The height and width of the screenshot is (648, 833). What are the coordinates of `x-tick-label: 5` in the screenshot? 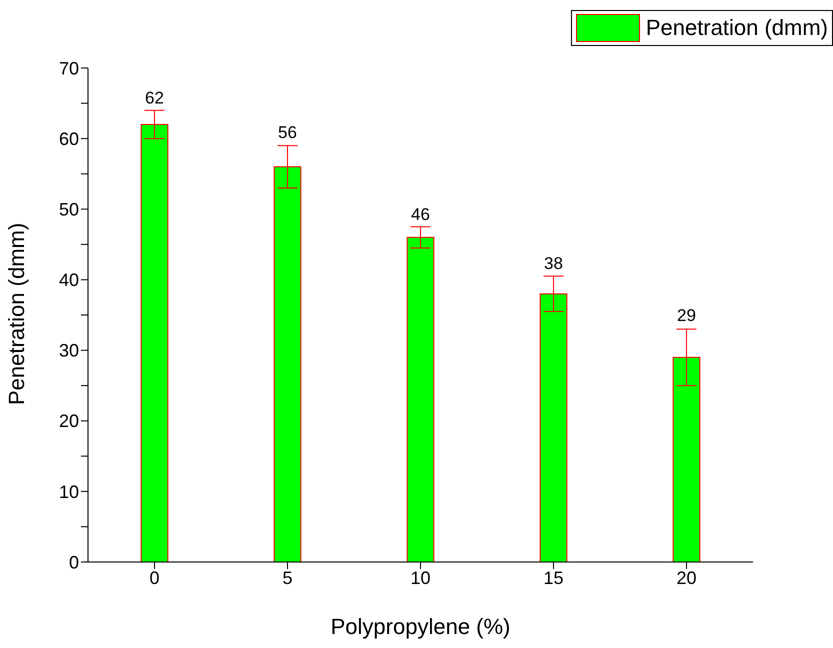 It's located at (287, 578).